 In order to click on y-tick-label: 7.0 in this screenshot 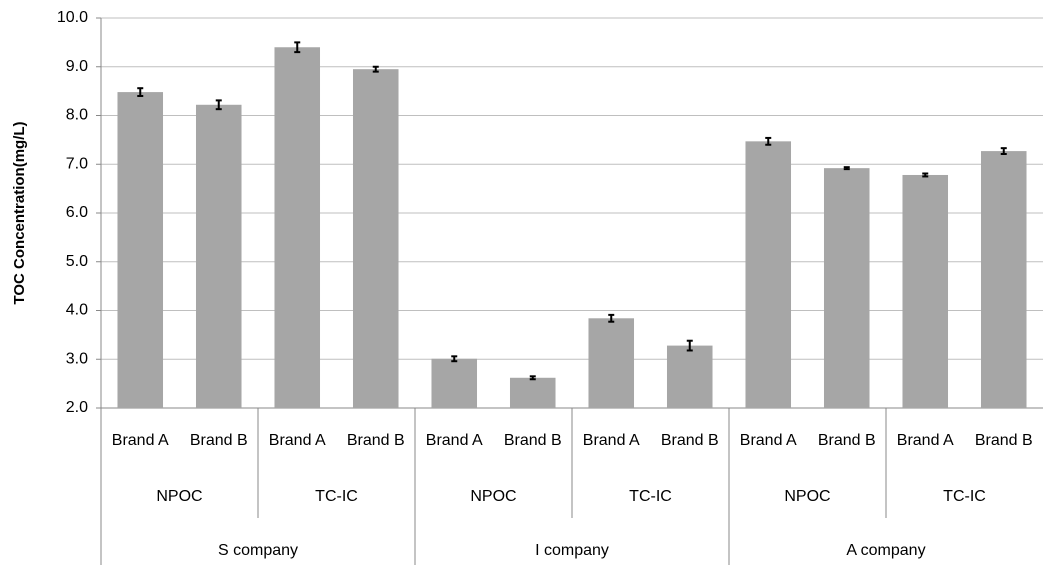, I will do `click(77, 163)`.